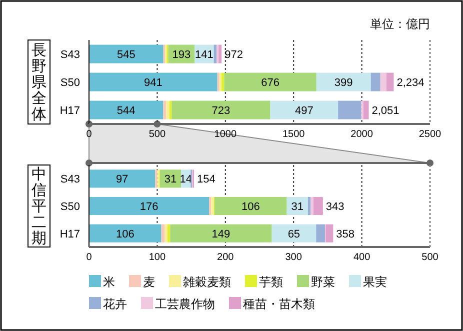 This screenshot has width=463, height=331. Describe the element at coordinates (149, 282) in the screenshot. I see `legend-label: 麦` at that location.